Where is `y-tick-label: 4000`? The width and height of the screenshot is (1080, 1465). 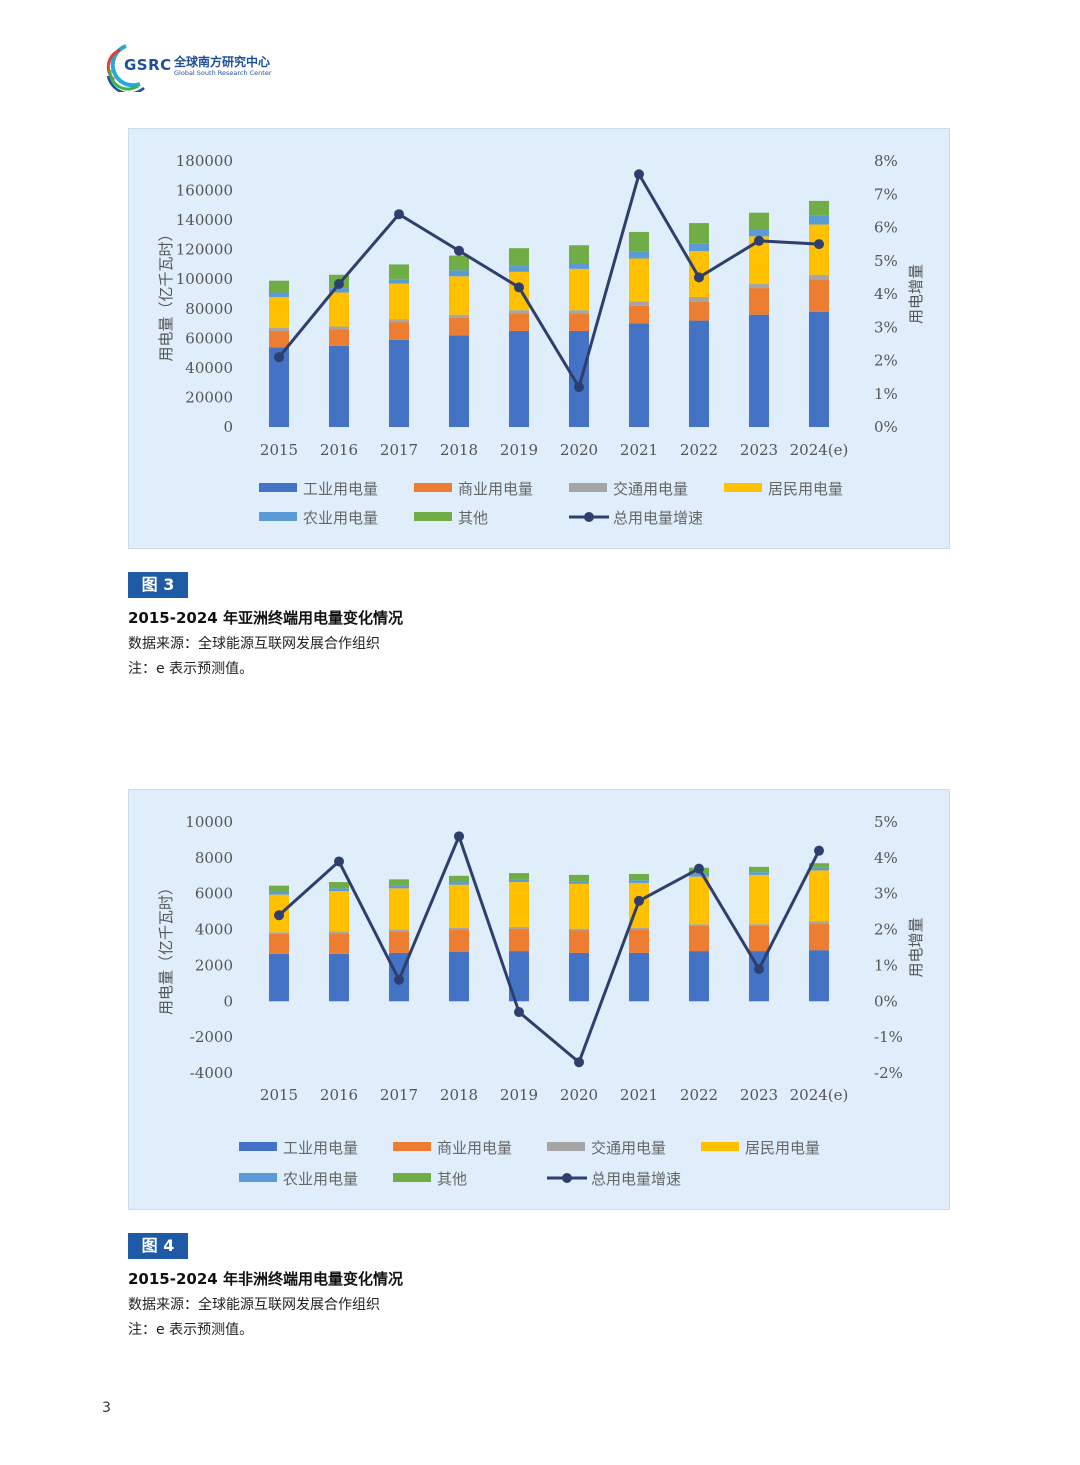
y-tick-label: 4000 is located at coordinates (214, 930).